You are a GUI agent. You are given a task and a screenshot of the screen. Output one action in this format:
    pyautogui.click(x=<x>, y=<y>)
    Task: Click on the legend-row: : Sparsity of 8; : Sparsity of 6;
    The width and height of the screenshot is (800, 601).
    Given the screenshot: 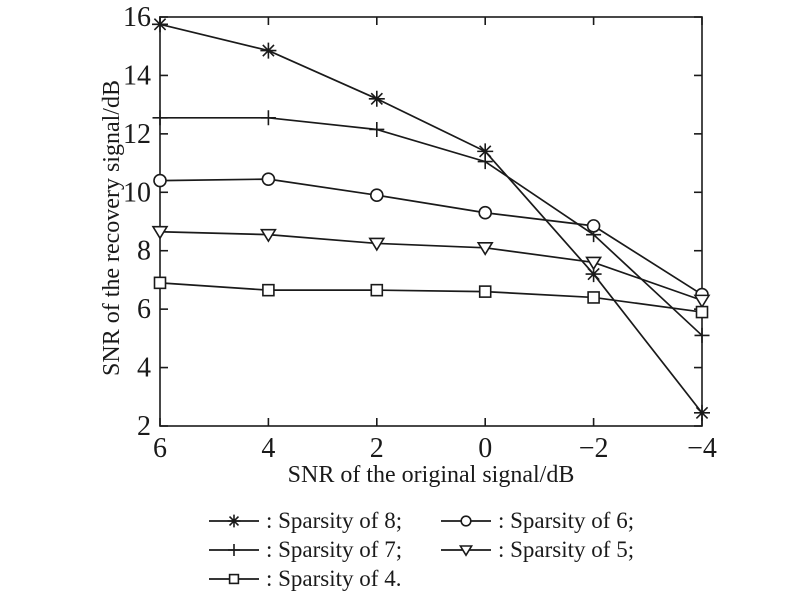 What is the action you would take?
    pyautogui.click(x=421, y=520)
    